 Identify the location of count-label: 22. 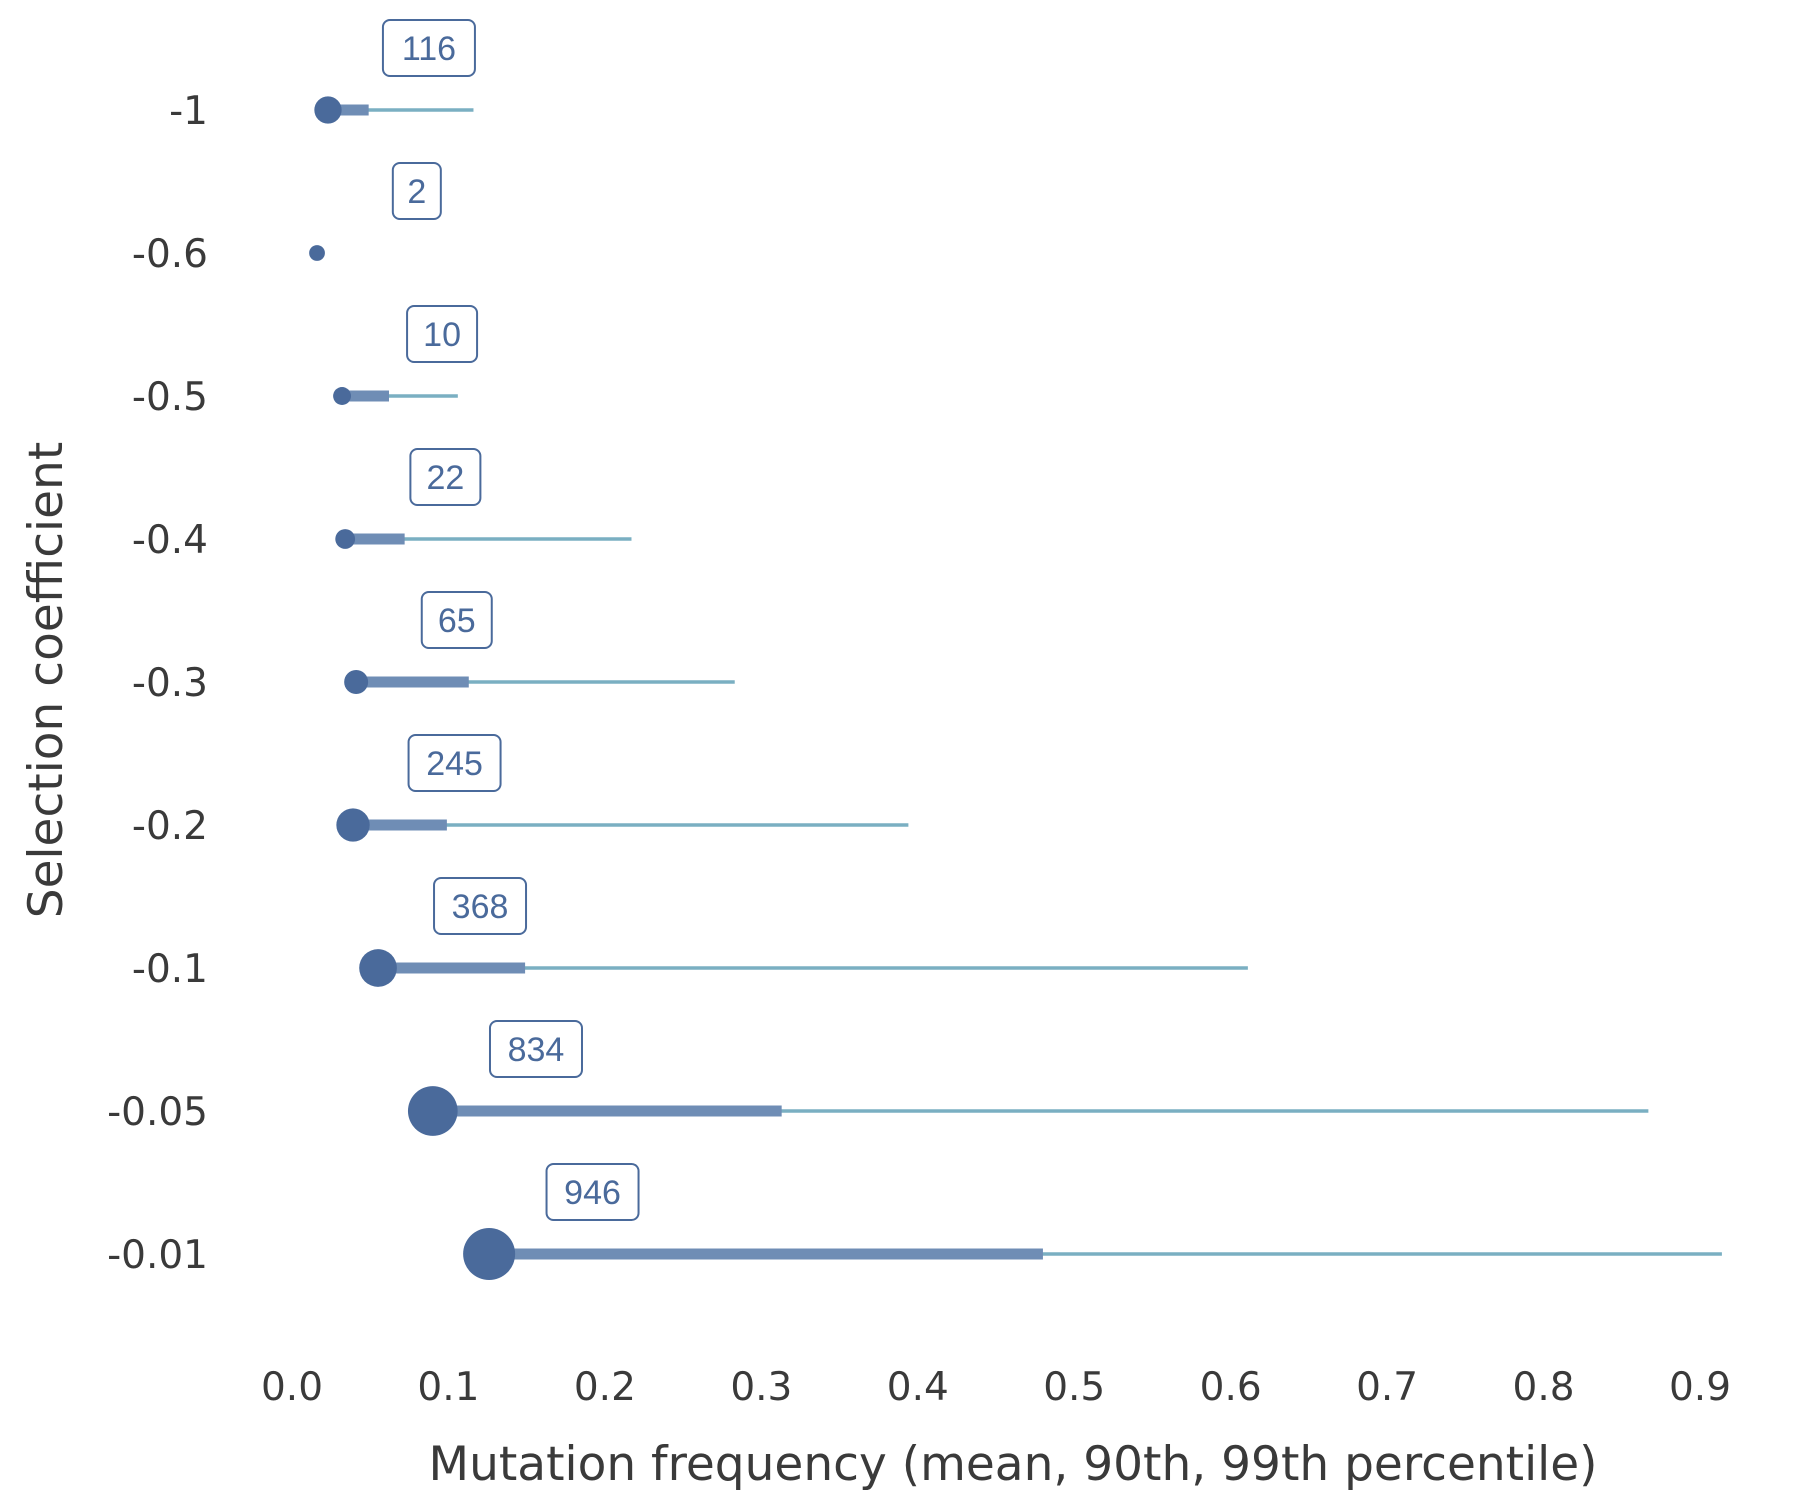
(445, 478).